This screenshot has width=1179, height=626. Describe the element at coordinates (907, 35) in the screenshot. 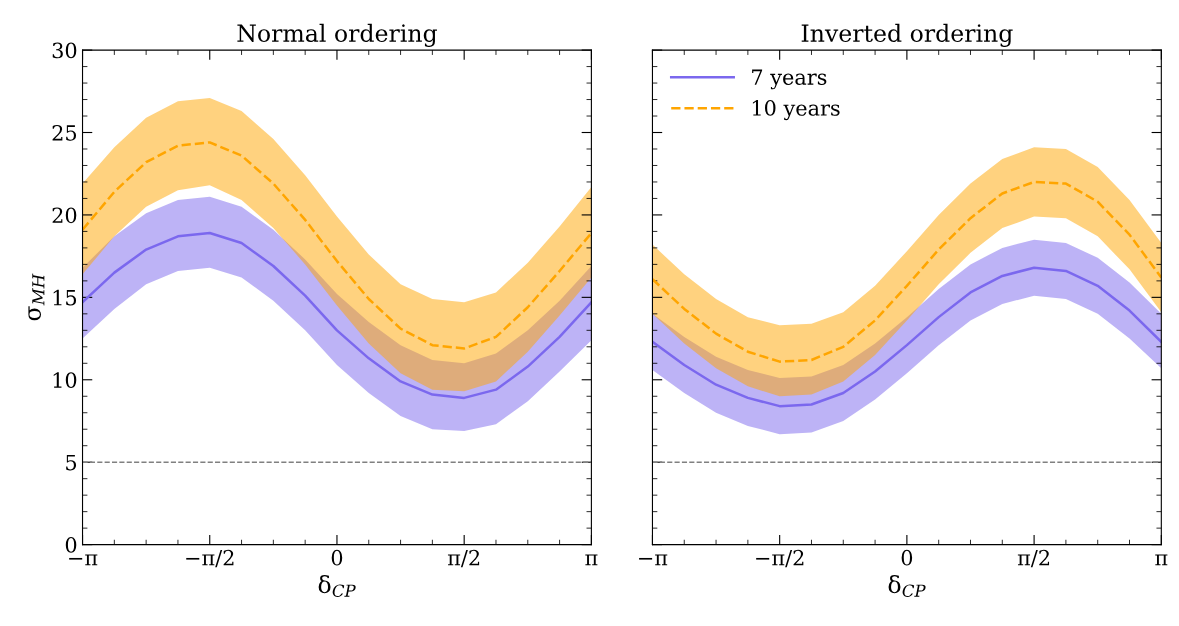

I see `chart-title: Inverted ordering` at that location.